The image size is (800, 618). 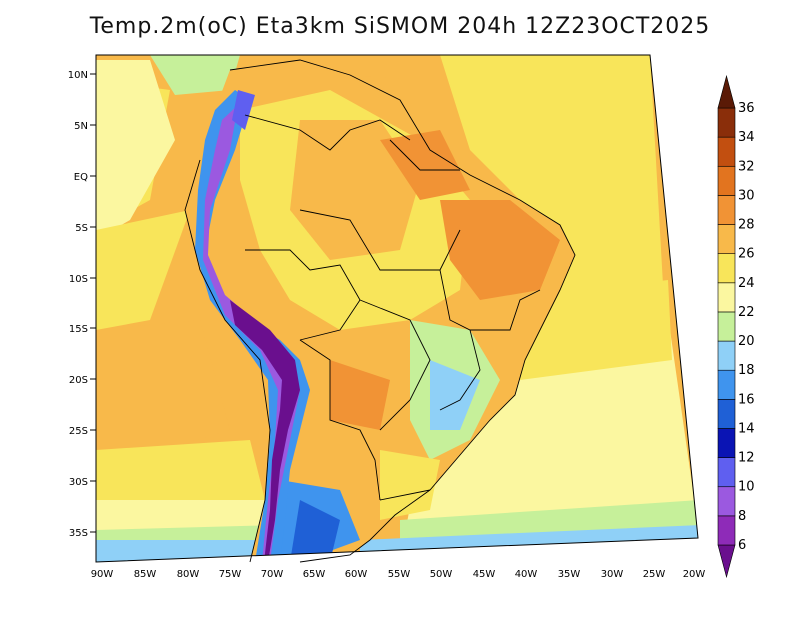 I want to click on lon-label-70w: 70W, so click(x=272, y=574).